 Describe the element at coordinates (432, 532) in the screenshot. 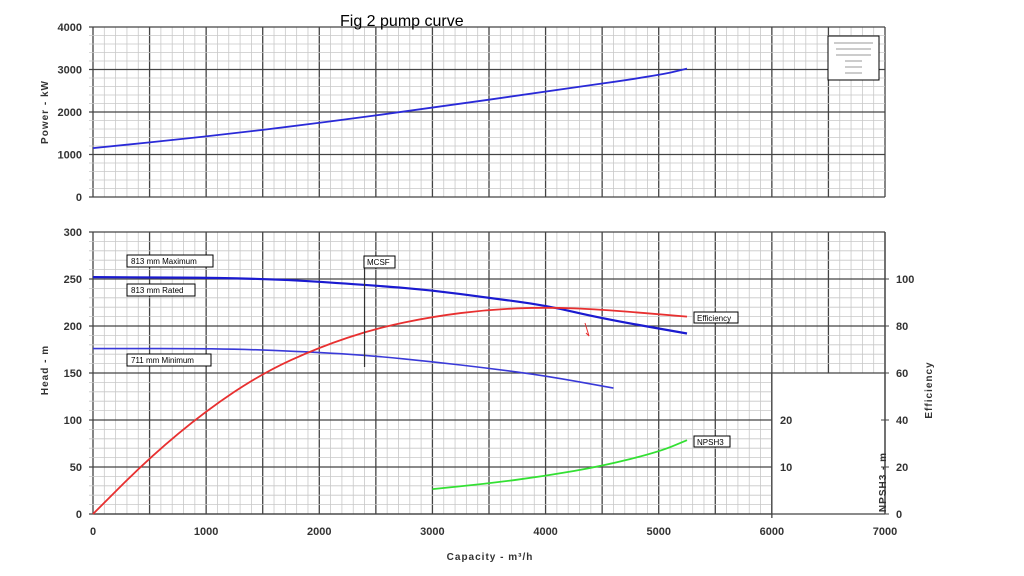

I see `capacity-tick-label: 3000` at that location.